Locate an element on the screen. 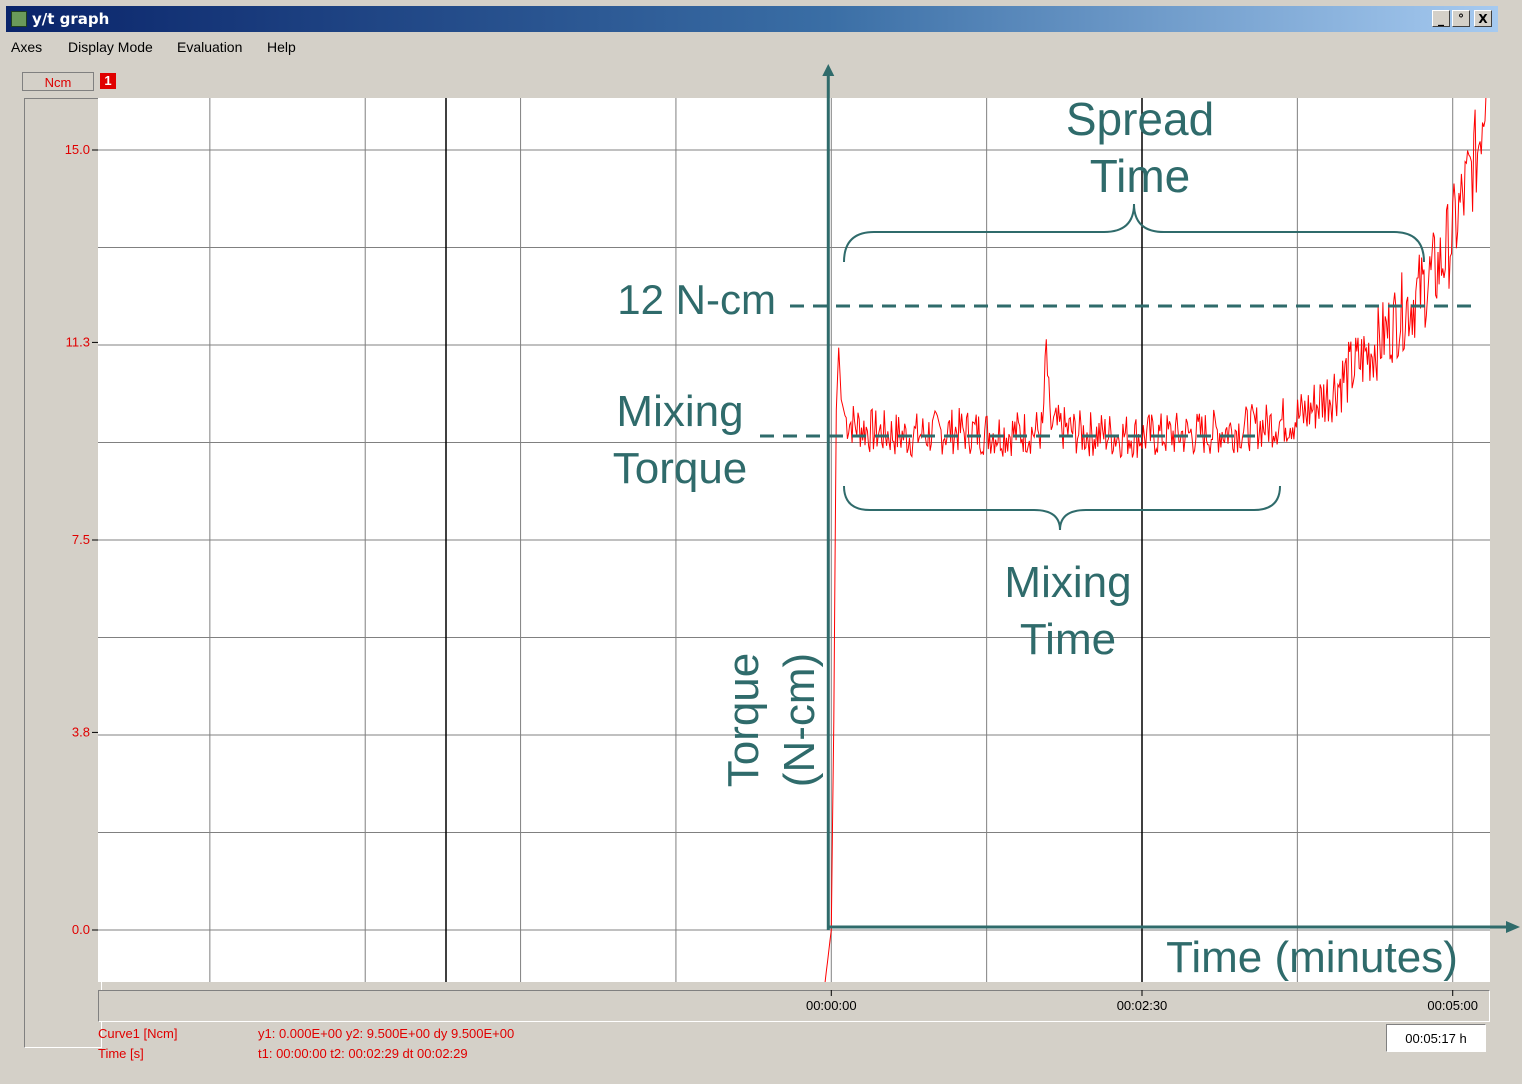 This screenshot has width=1522, height=1084. restore-button: ° is located at coordinates (1461, 18).